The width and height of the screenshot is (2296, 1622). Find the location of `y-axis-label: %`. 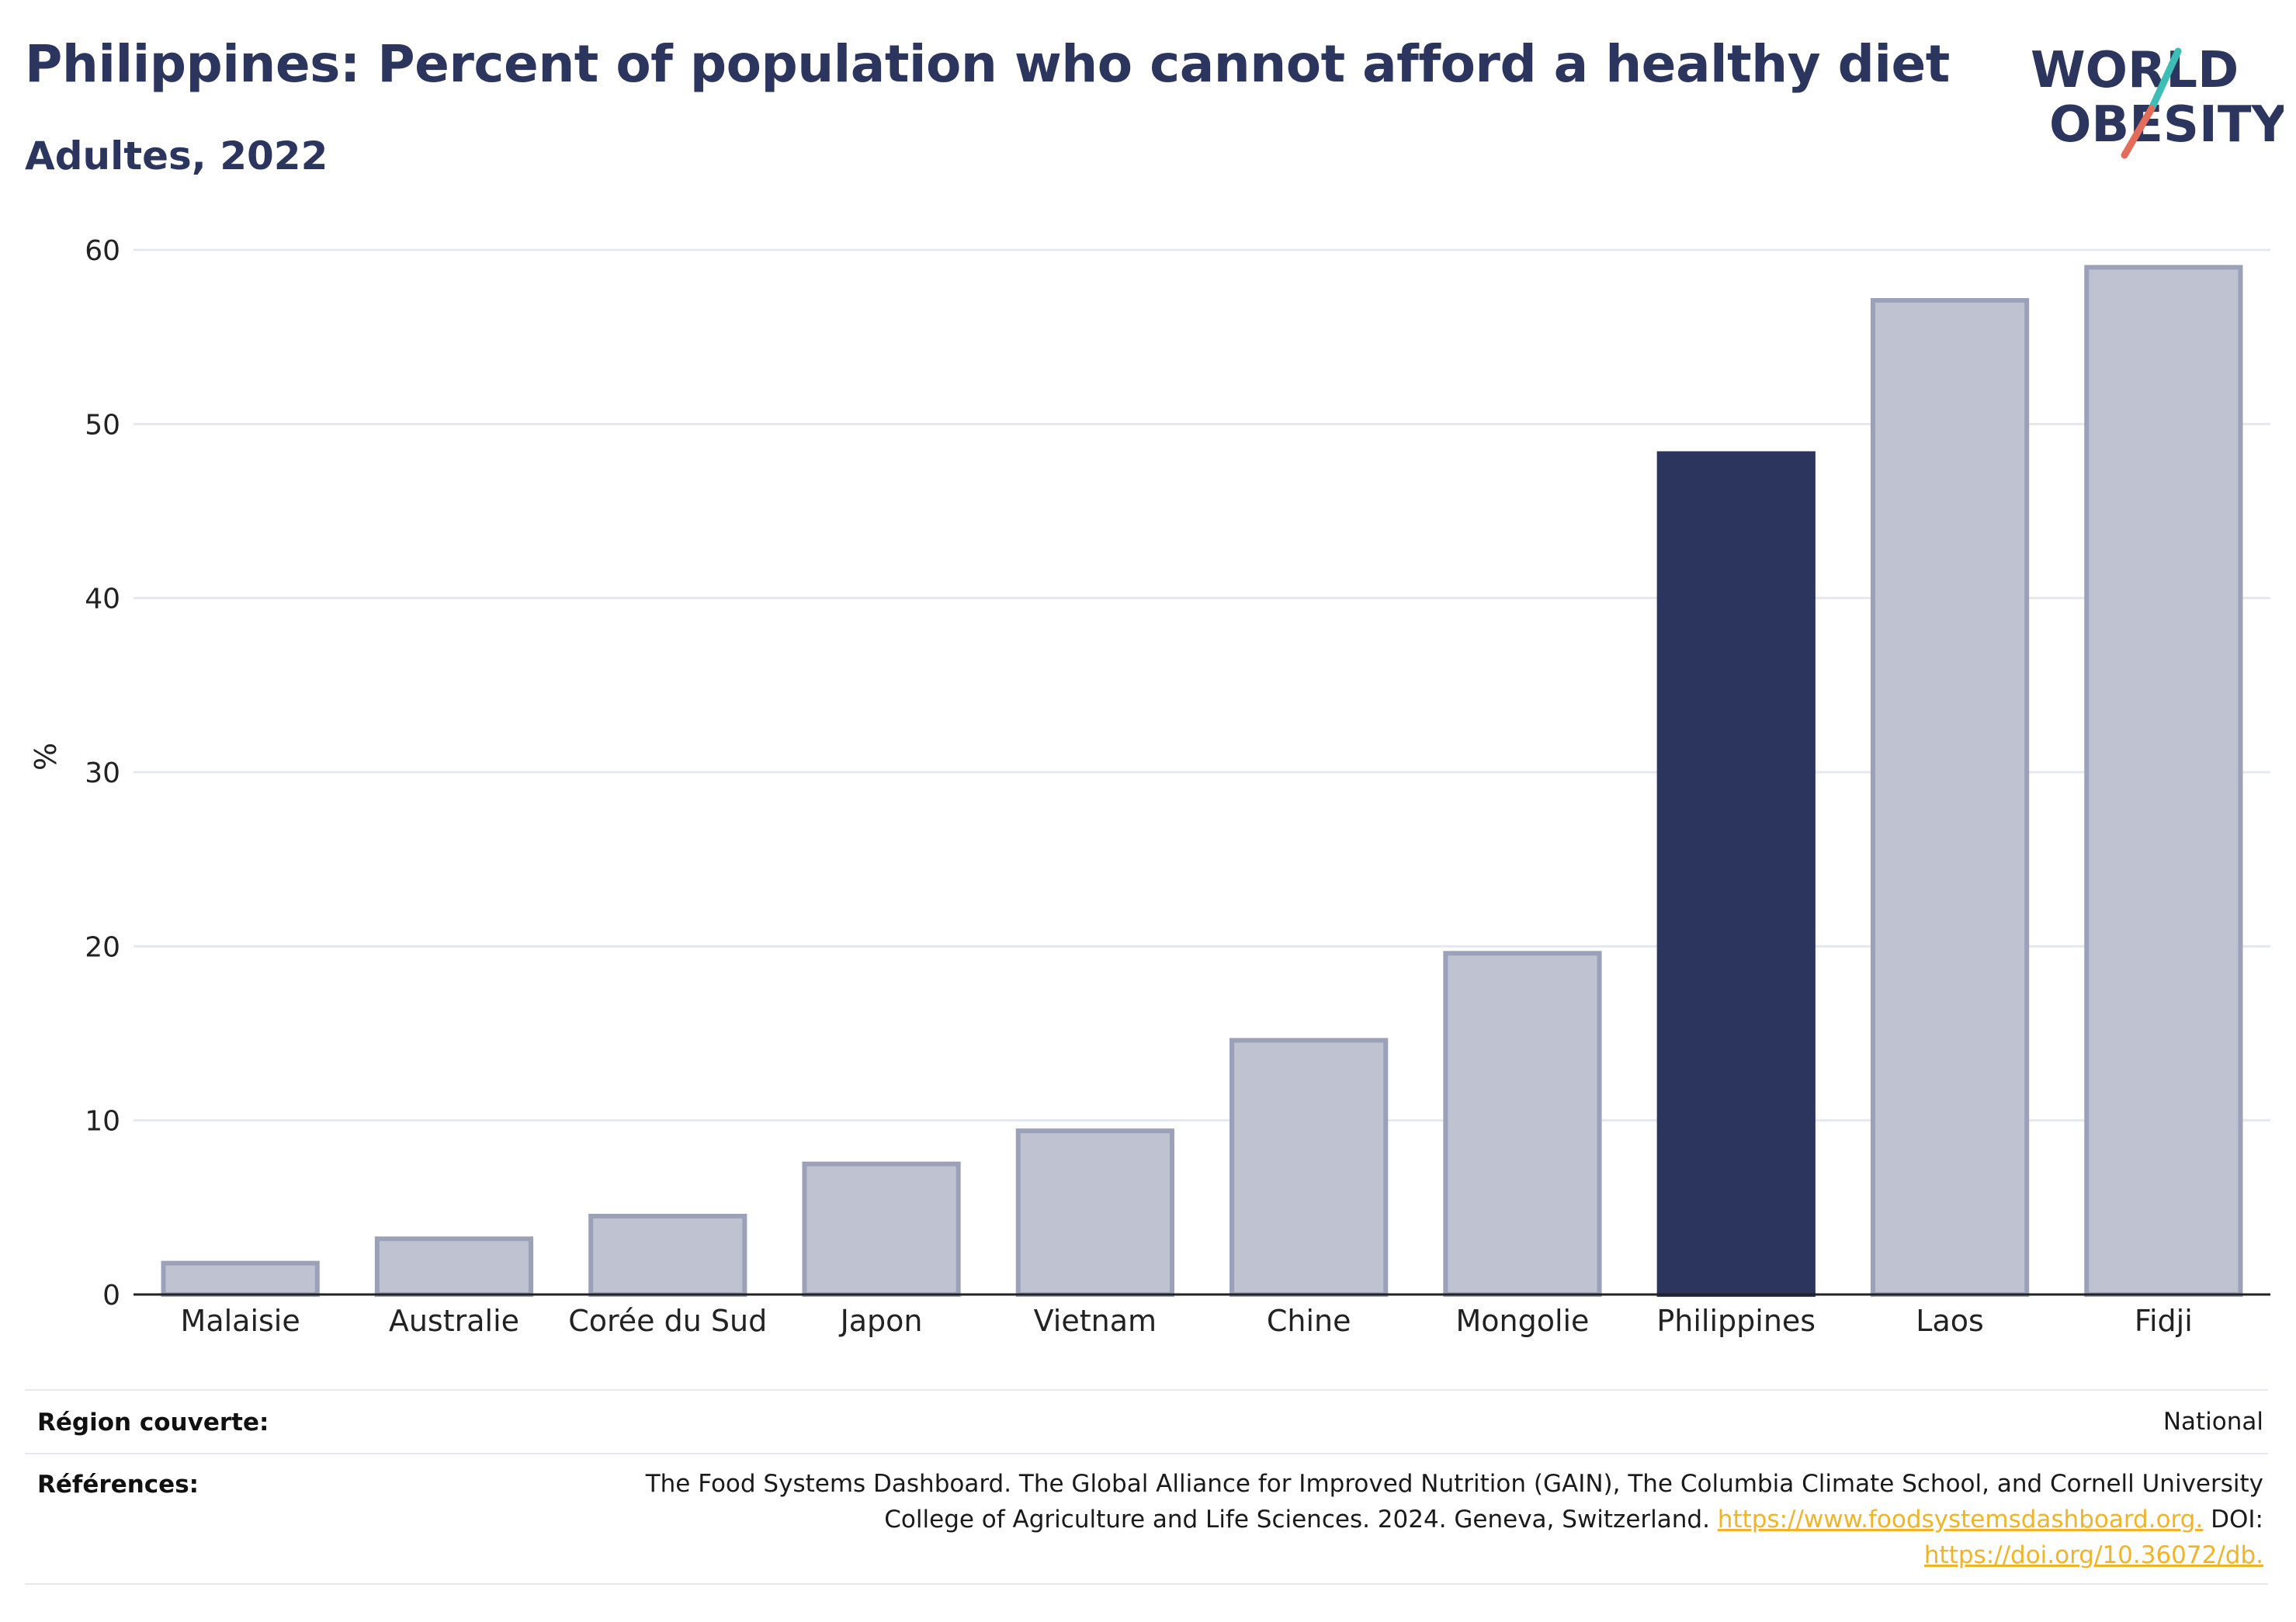

y-axis-label: % is located at coordinates (46, 757).